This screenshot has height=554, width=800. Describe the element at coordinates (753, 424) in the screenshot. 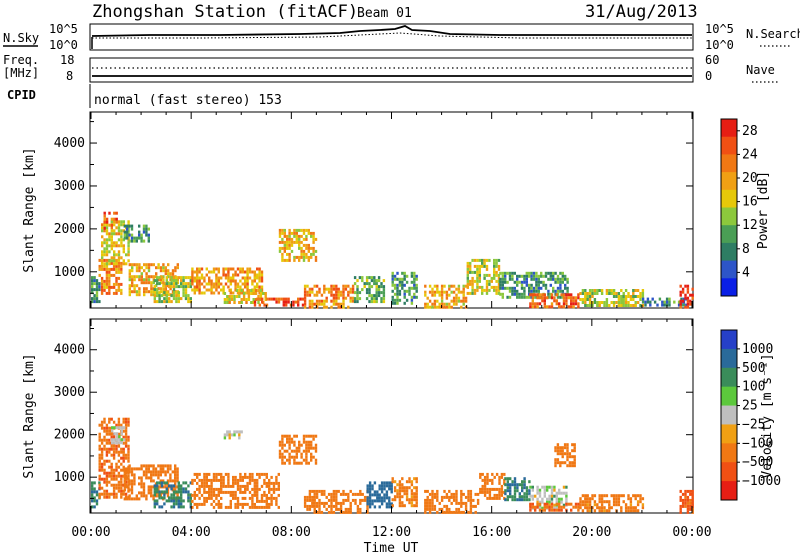

I see `colorbar-tick-label: −25` at that location.